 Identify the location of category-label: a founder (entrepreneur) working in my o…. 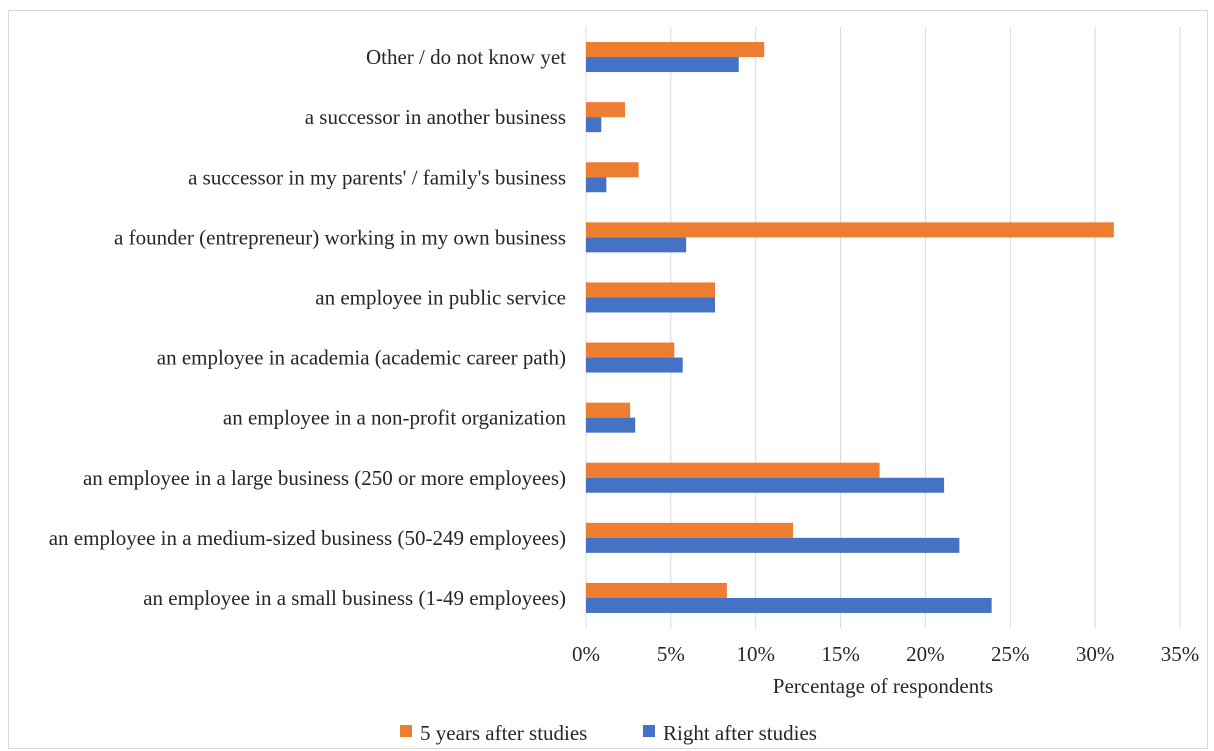
(340, 237).